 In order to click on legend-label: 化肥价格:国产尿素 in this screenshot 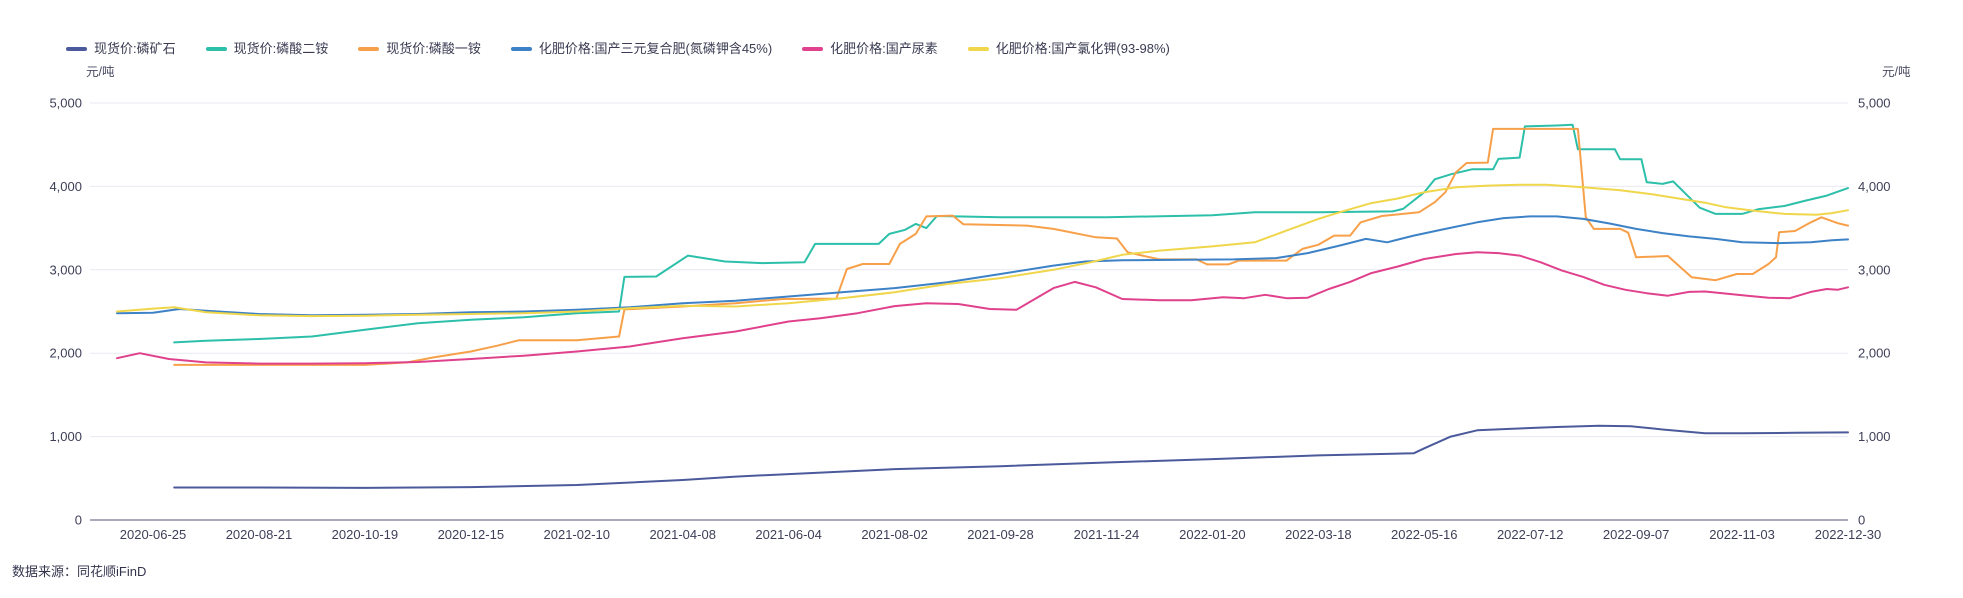, I will do `click(884, 48)`.